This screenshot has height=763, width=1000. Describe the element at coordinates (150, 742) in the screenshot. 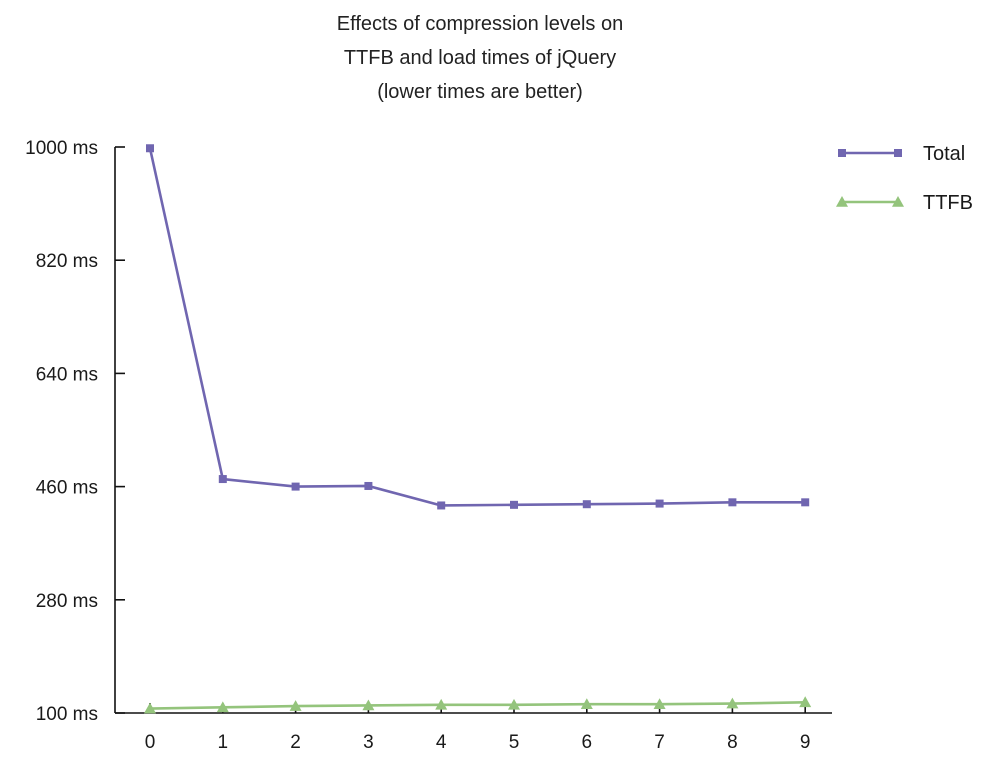

I see `x-tick-label: 0` at that location.